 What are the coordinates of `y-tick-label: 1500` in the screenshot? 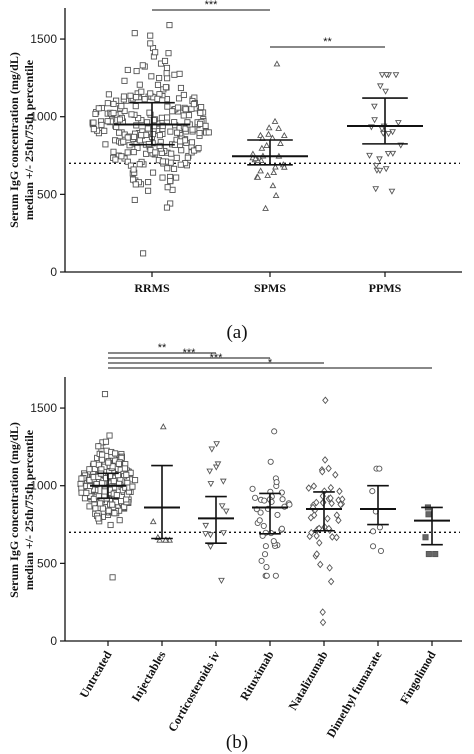 It's located at (43, 39).